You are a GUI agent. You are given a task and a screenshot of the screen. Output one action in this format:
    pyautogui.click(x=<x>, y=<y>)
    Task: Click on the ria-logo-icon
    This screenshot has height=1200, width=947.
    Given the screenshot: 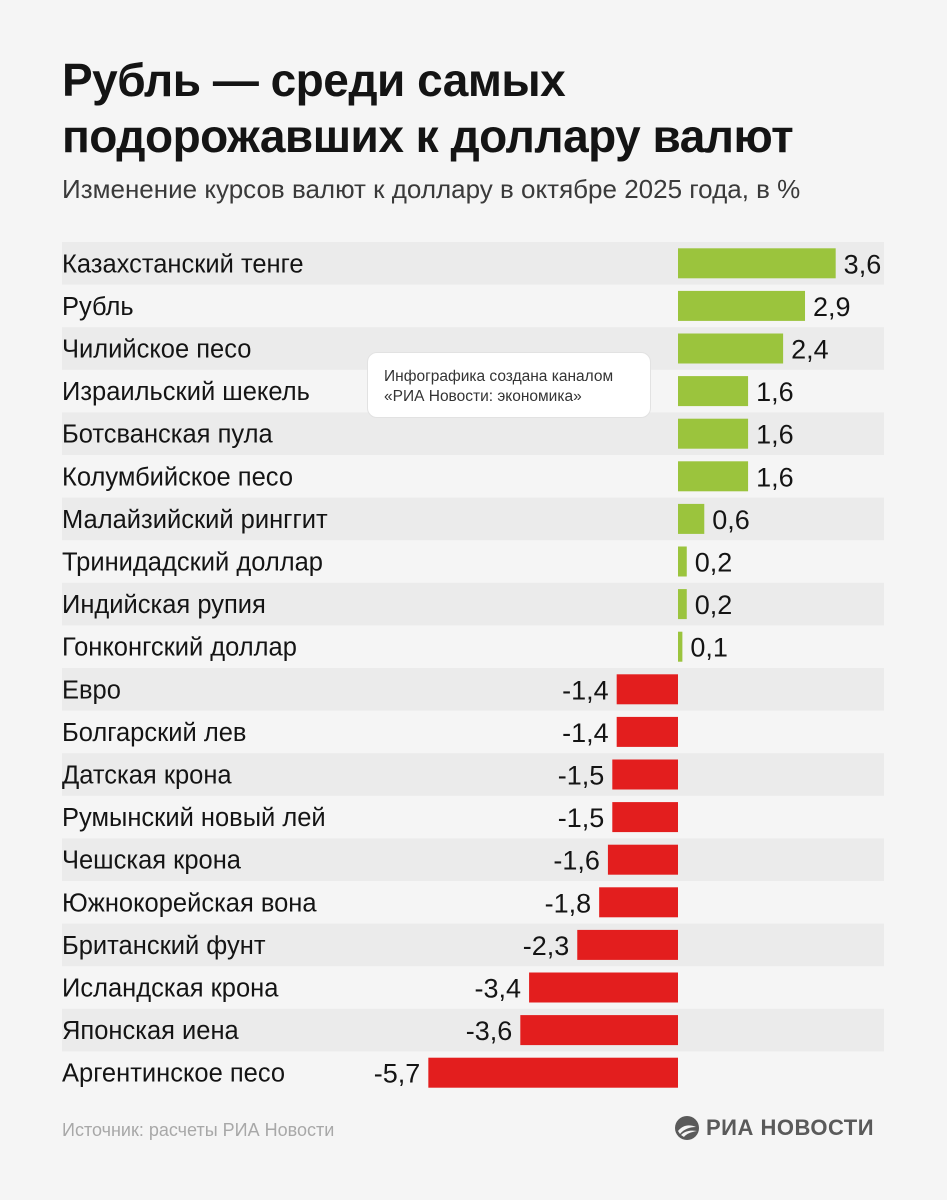 What is the action you would take?
    pyautogui.click(x=687, y=1128)
    